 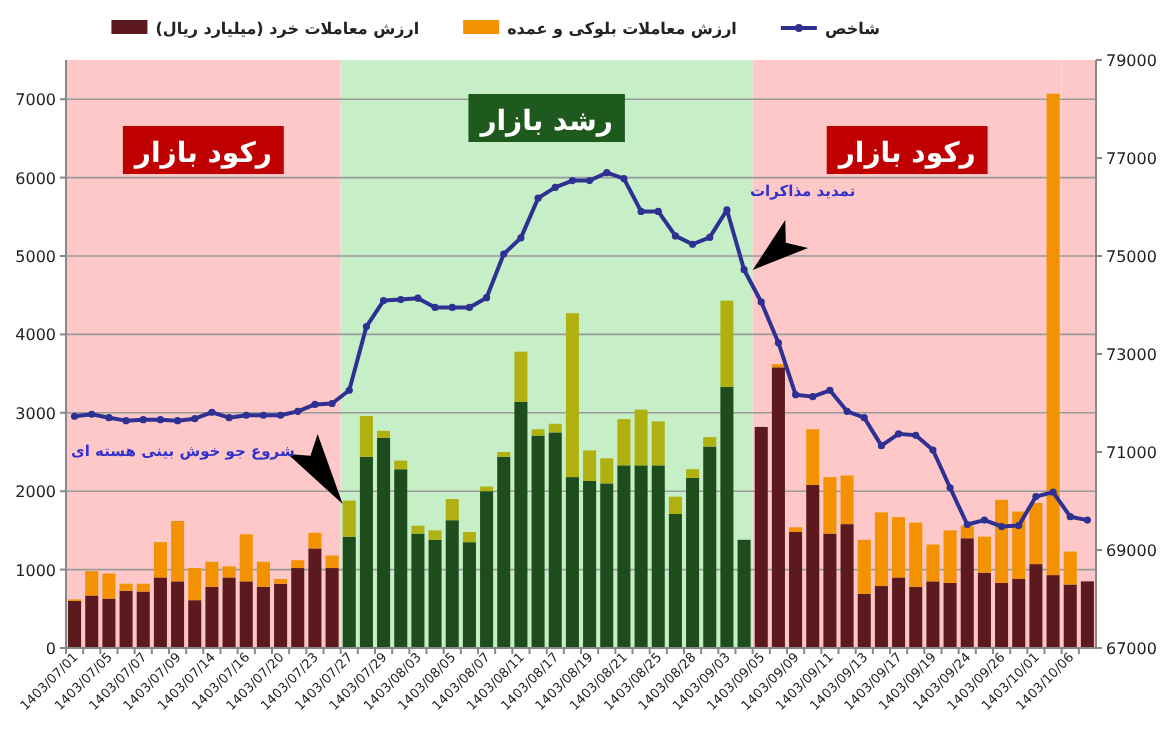 I want to click on band-label: رکود بازار, so click(x=906, y=154).